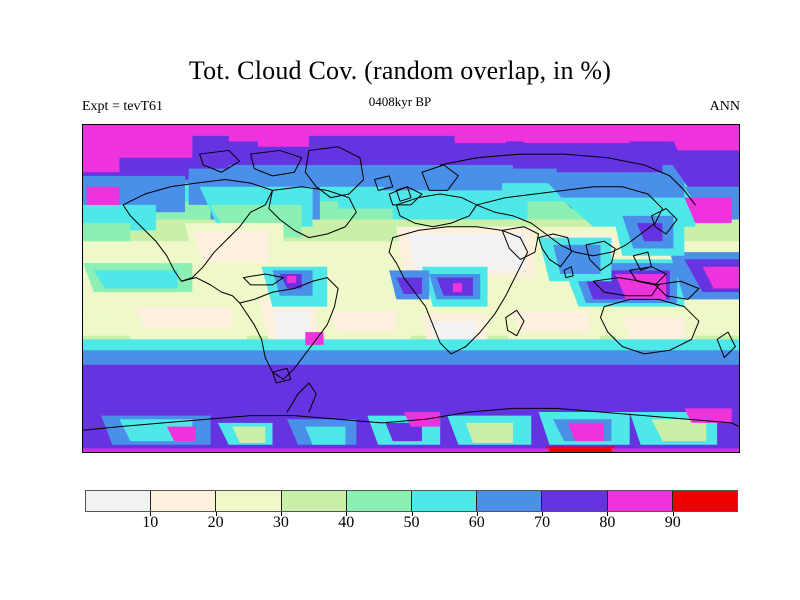 The width and height of the screenshot is (800, 600). I want to click on colorbar-label-90: 90, so click(672, 522).